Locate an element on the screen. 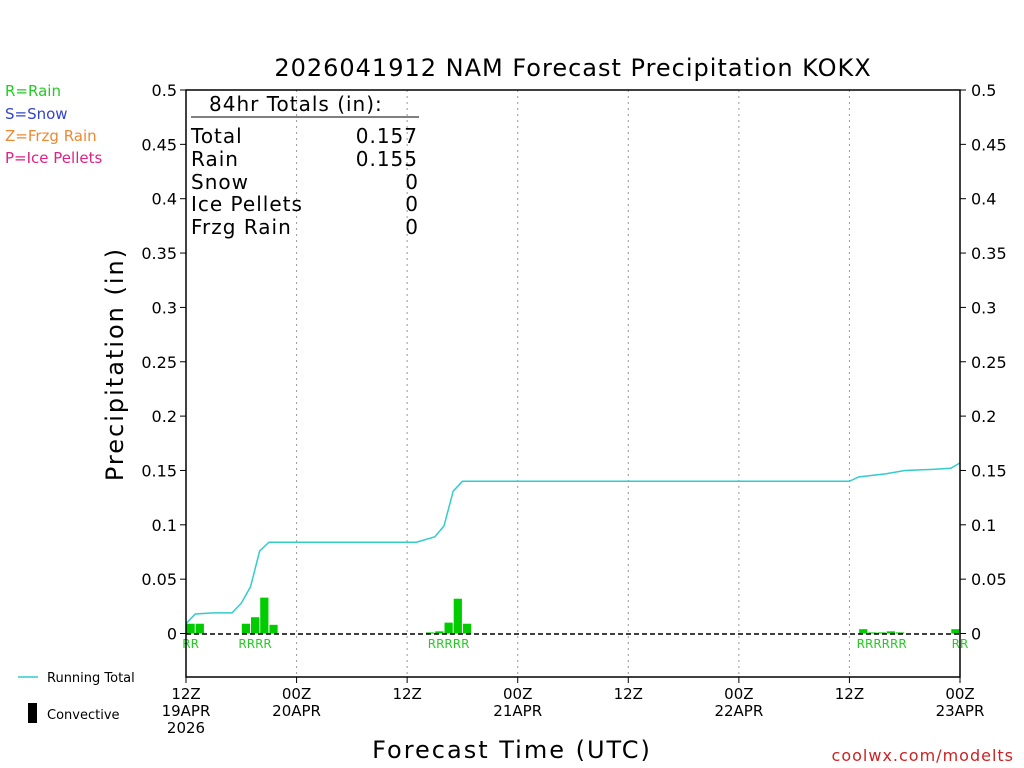 The width and height of the screenshot is (1024, 768). ptype-label: RRRR is located at coordinates (254, 644).